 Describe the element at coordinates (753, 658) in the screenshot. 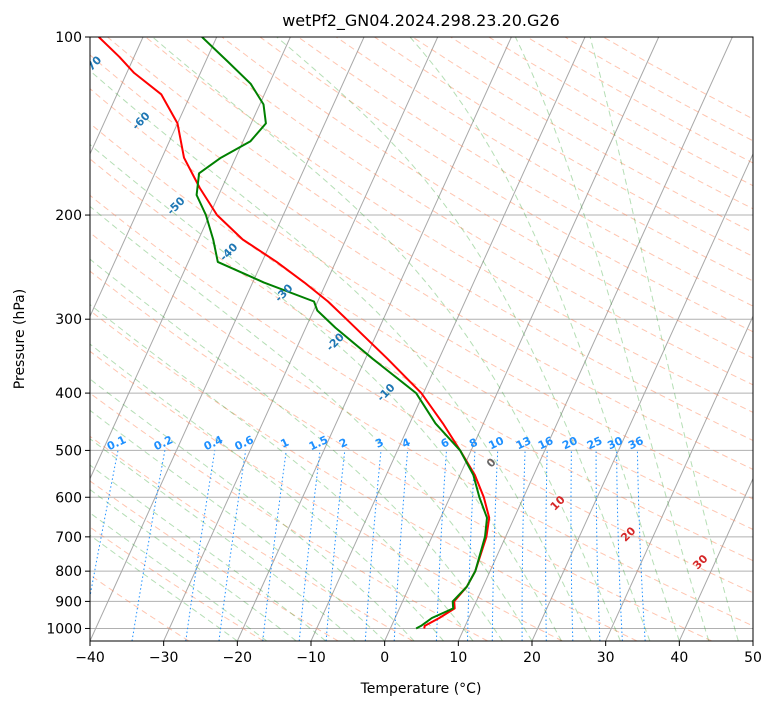

I see `x-tick-label: 50` at that location.